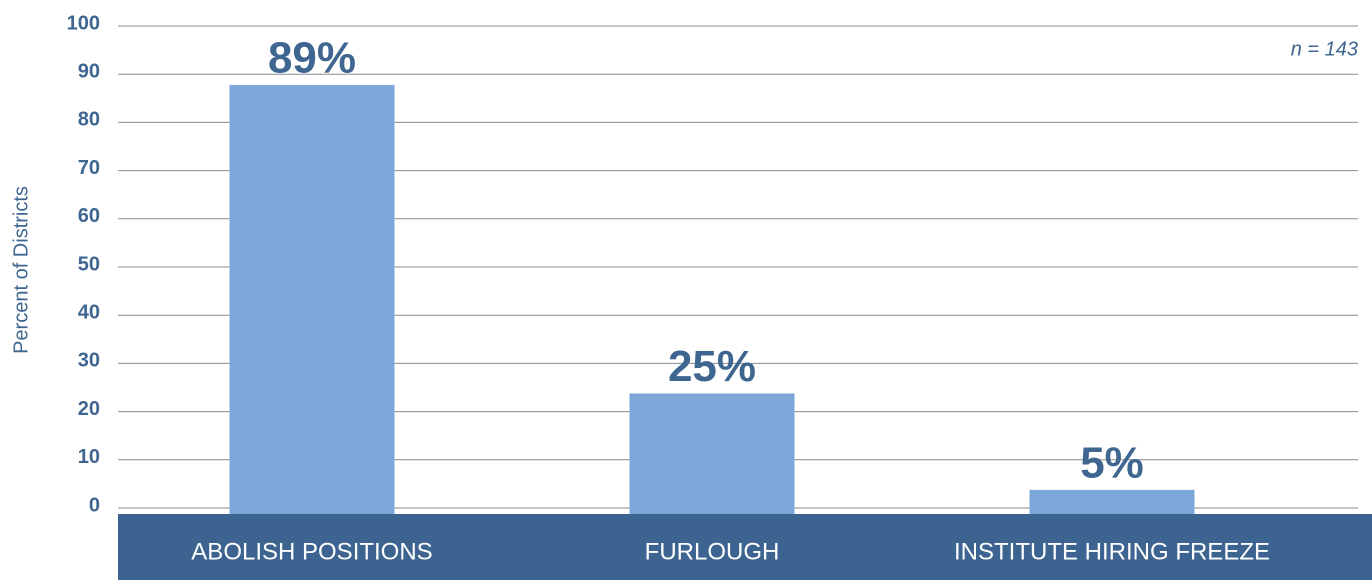  Describe the element at coordinates (712, 366) in the screenshot. I see `value-label: 25%` at that location.